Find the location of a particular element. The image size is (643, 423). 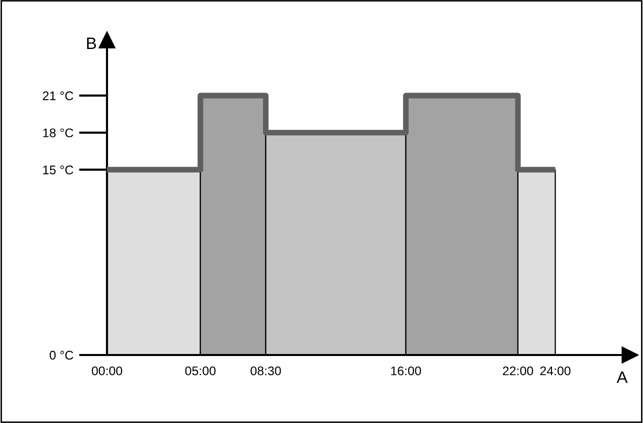

x-tick-label: 24:00 is located at coordinates (555, 371).